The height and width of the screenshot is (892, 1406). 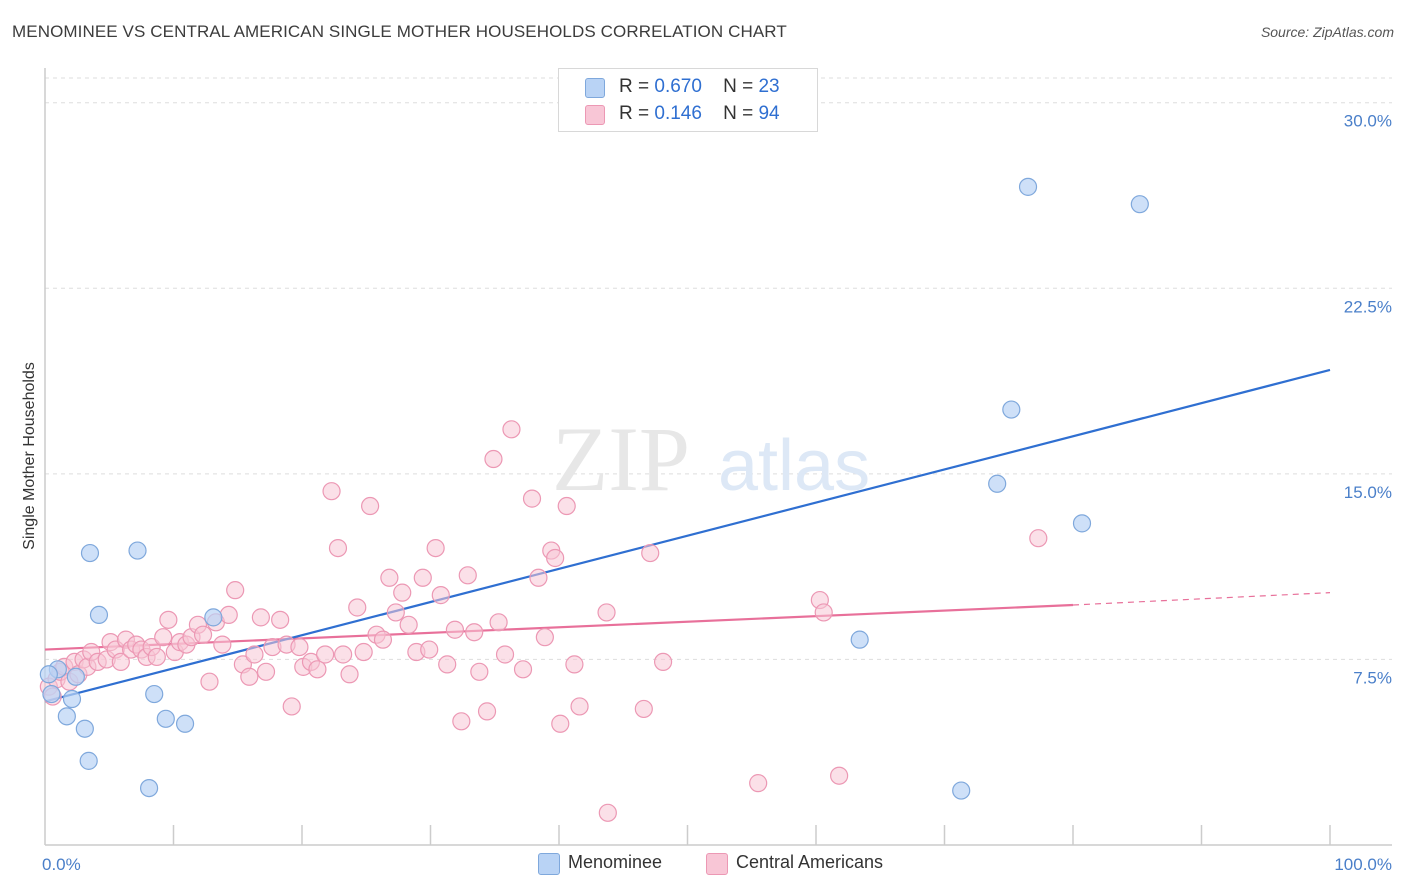 What do you see at coordinates (615, 862) in the screenshot?
I see `legend-label-menominee: Menominee` at bounding box center [615, 862].